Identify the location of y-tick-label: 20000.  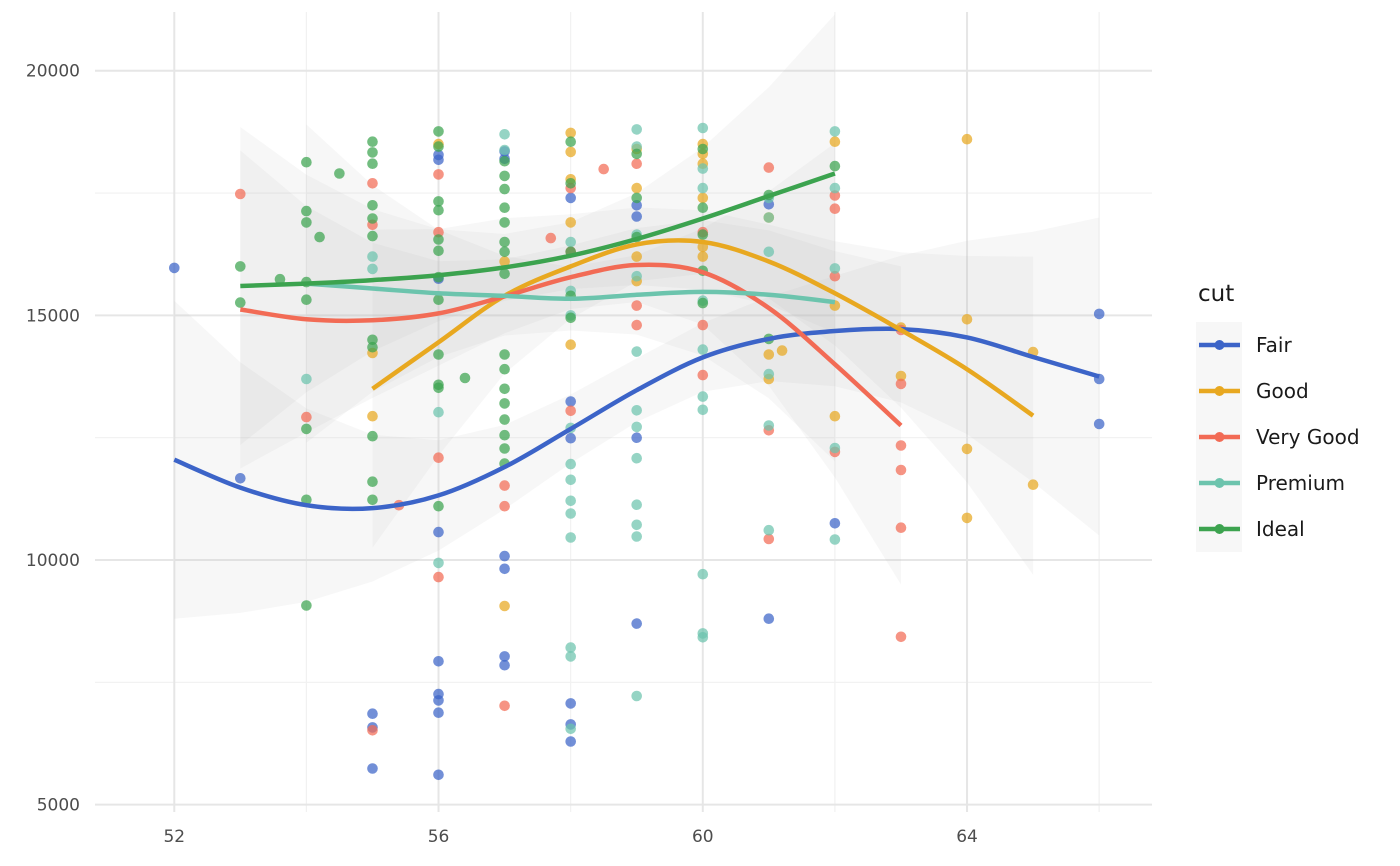
(53, 72).